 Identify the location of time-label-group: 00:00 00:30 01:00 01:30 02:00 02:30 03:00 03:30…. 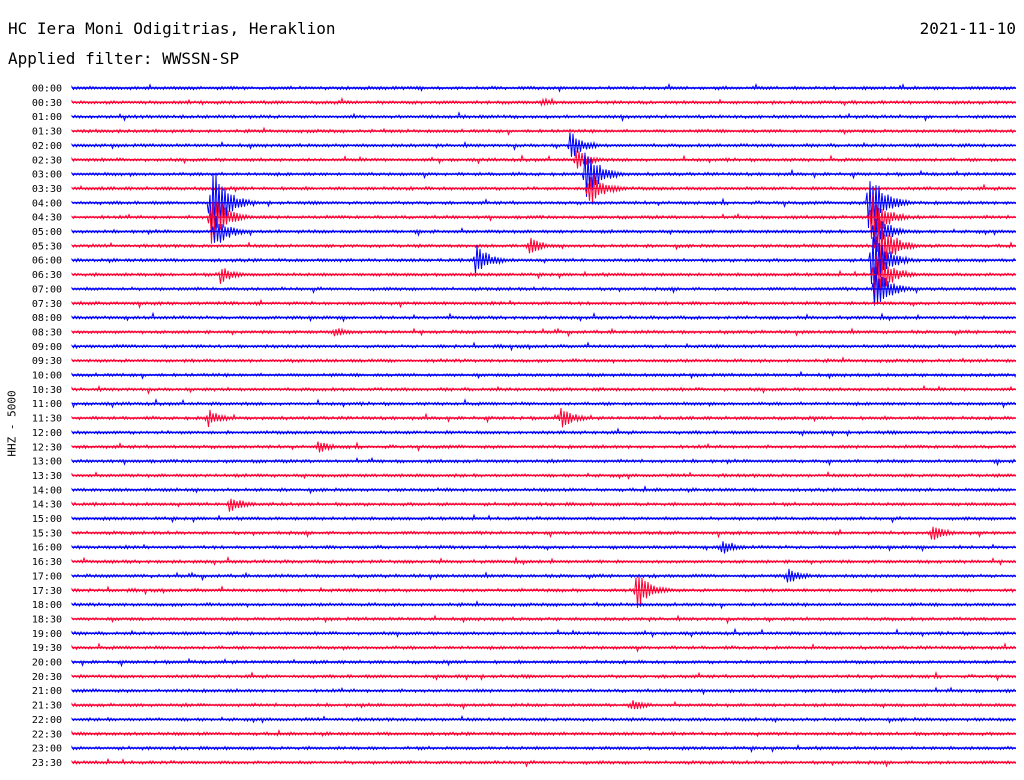
(47, 426).